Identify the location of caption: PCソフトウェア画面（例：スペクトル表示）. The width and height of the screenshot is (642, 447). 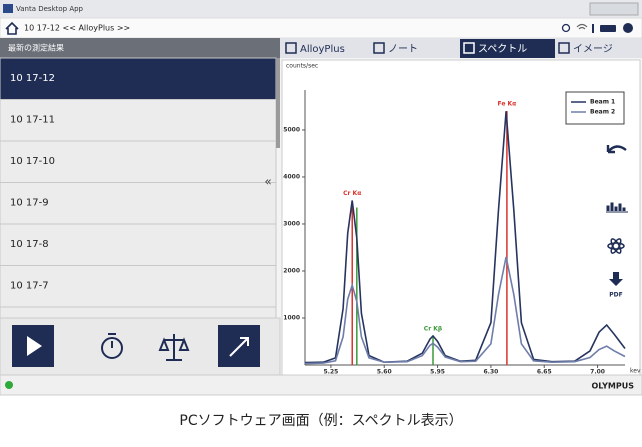
(320, 421).